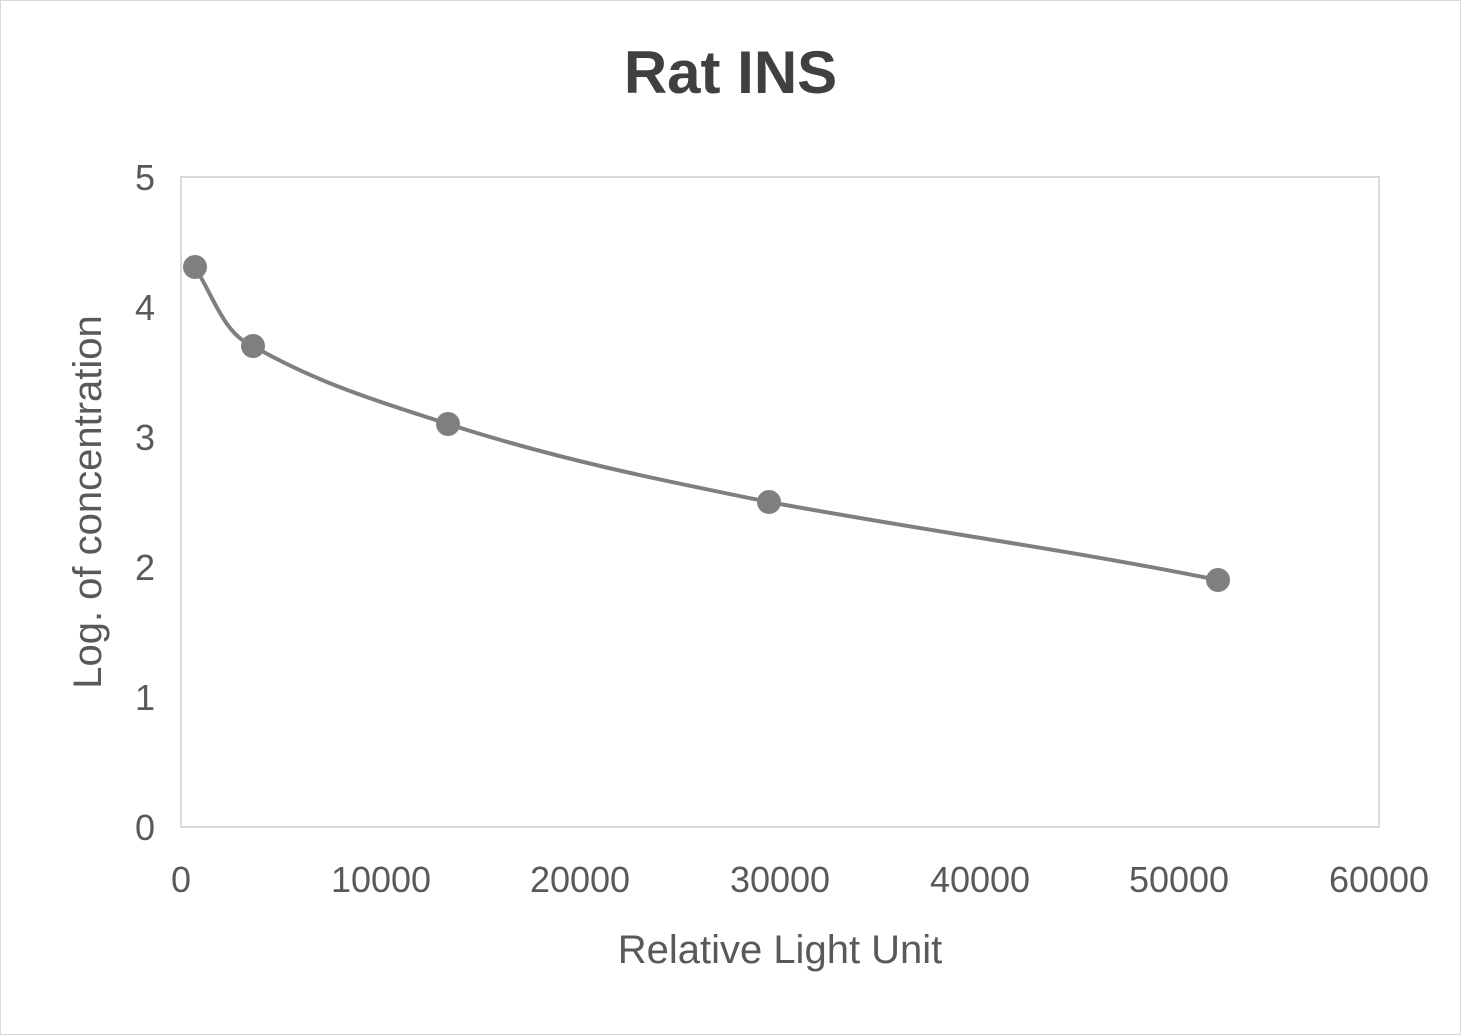 The height and width of the screenshot is (1035, 1461). I want to click on chart-title: Rat INS, so click(730, 72).